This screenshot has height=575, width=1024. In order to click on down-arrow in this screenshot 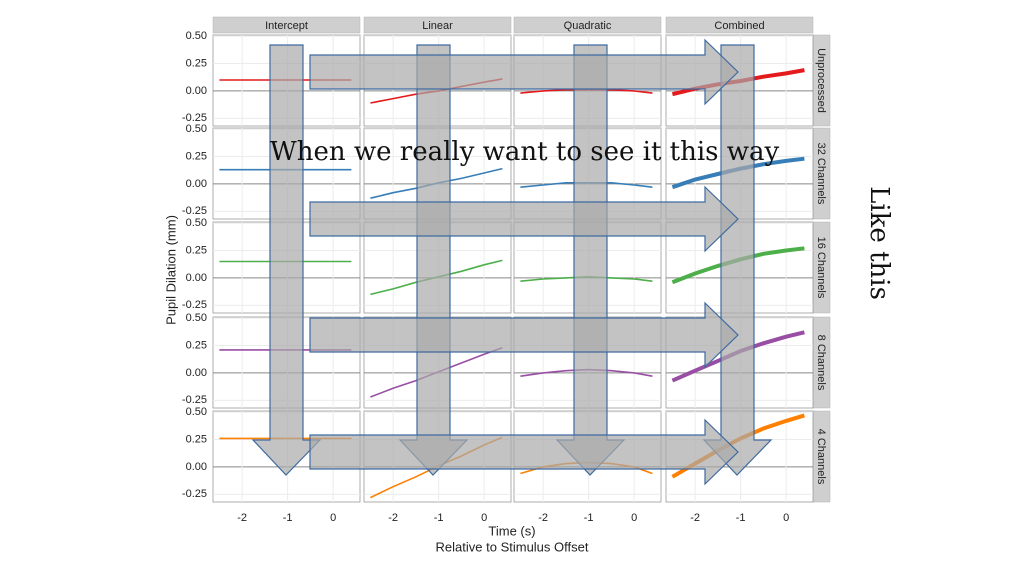, I will do `click(286, 260)`.